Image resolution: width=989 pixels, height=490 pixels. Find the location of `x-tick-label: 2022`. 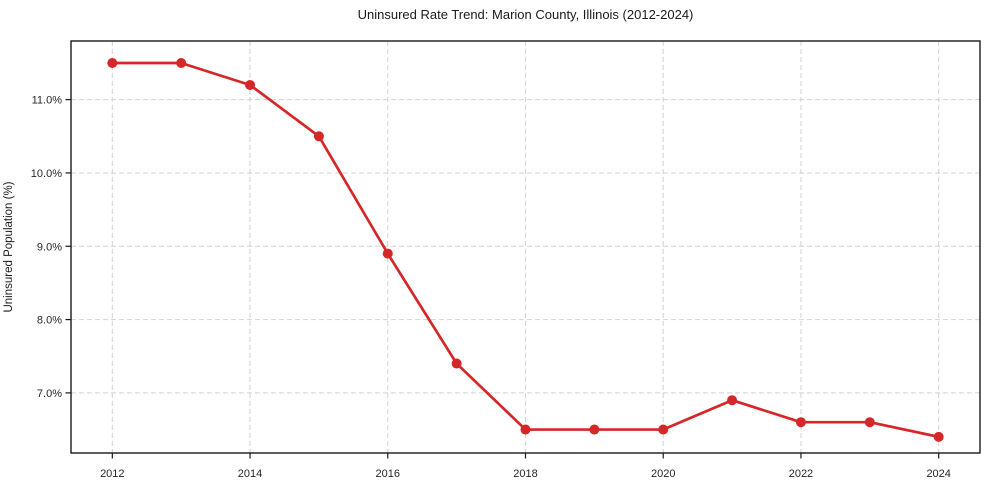

x-tick-label: 2022 is located at coordinates (801, 474).